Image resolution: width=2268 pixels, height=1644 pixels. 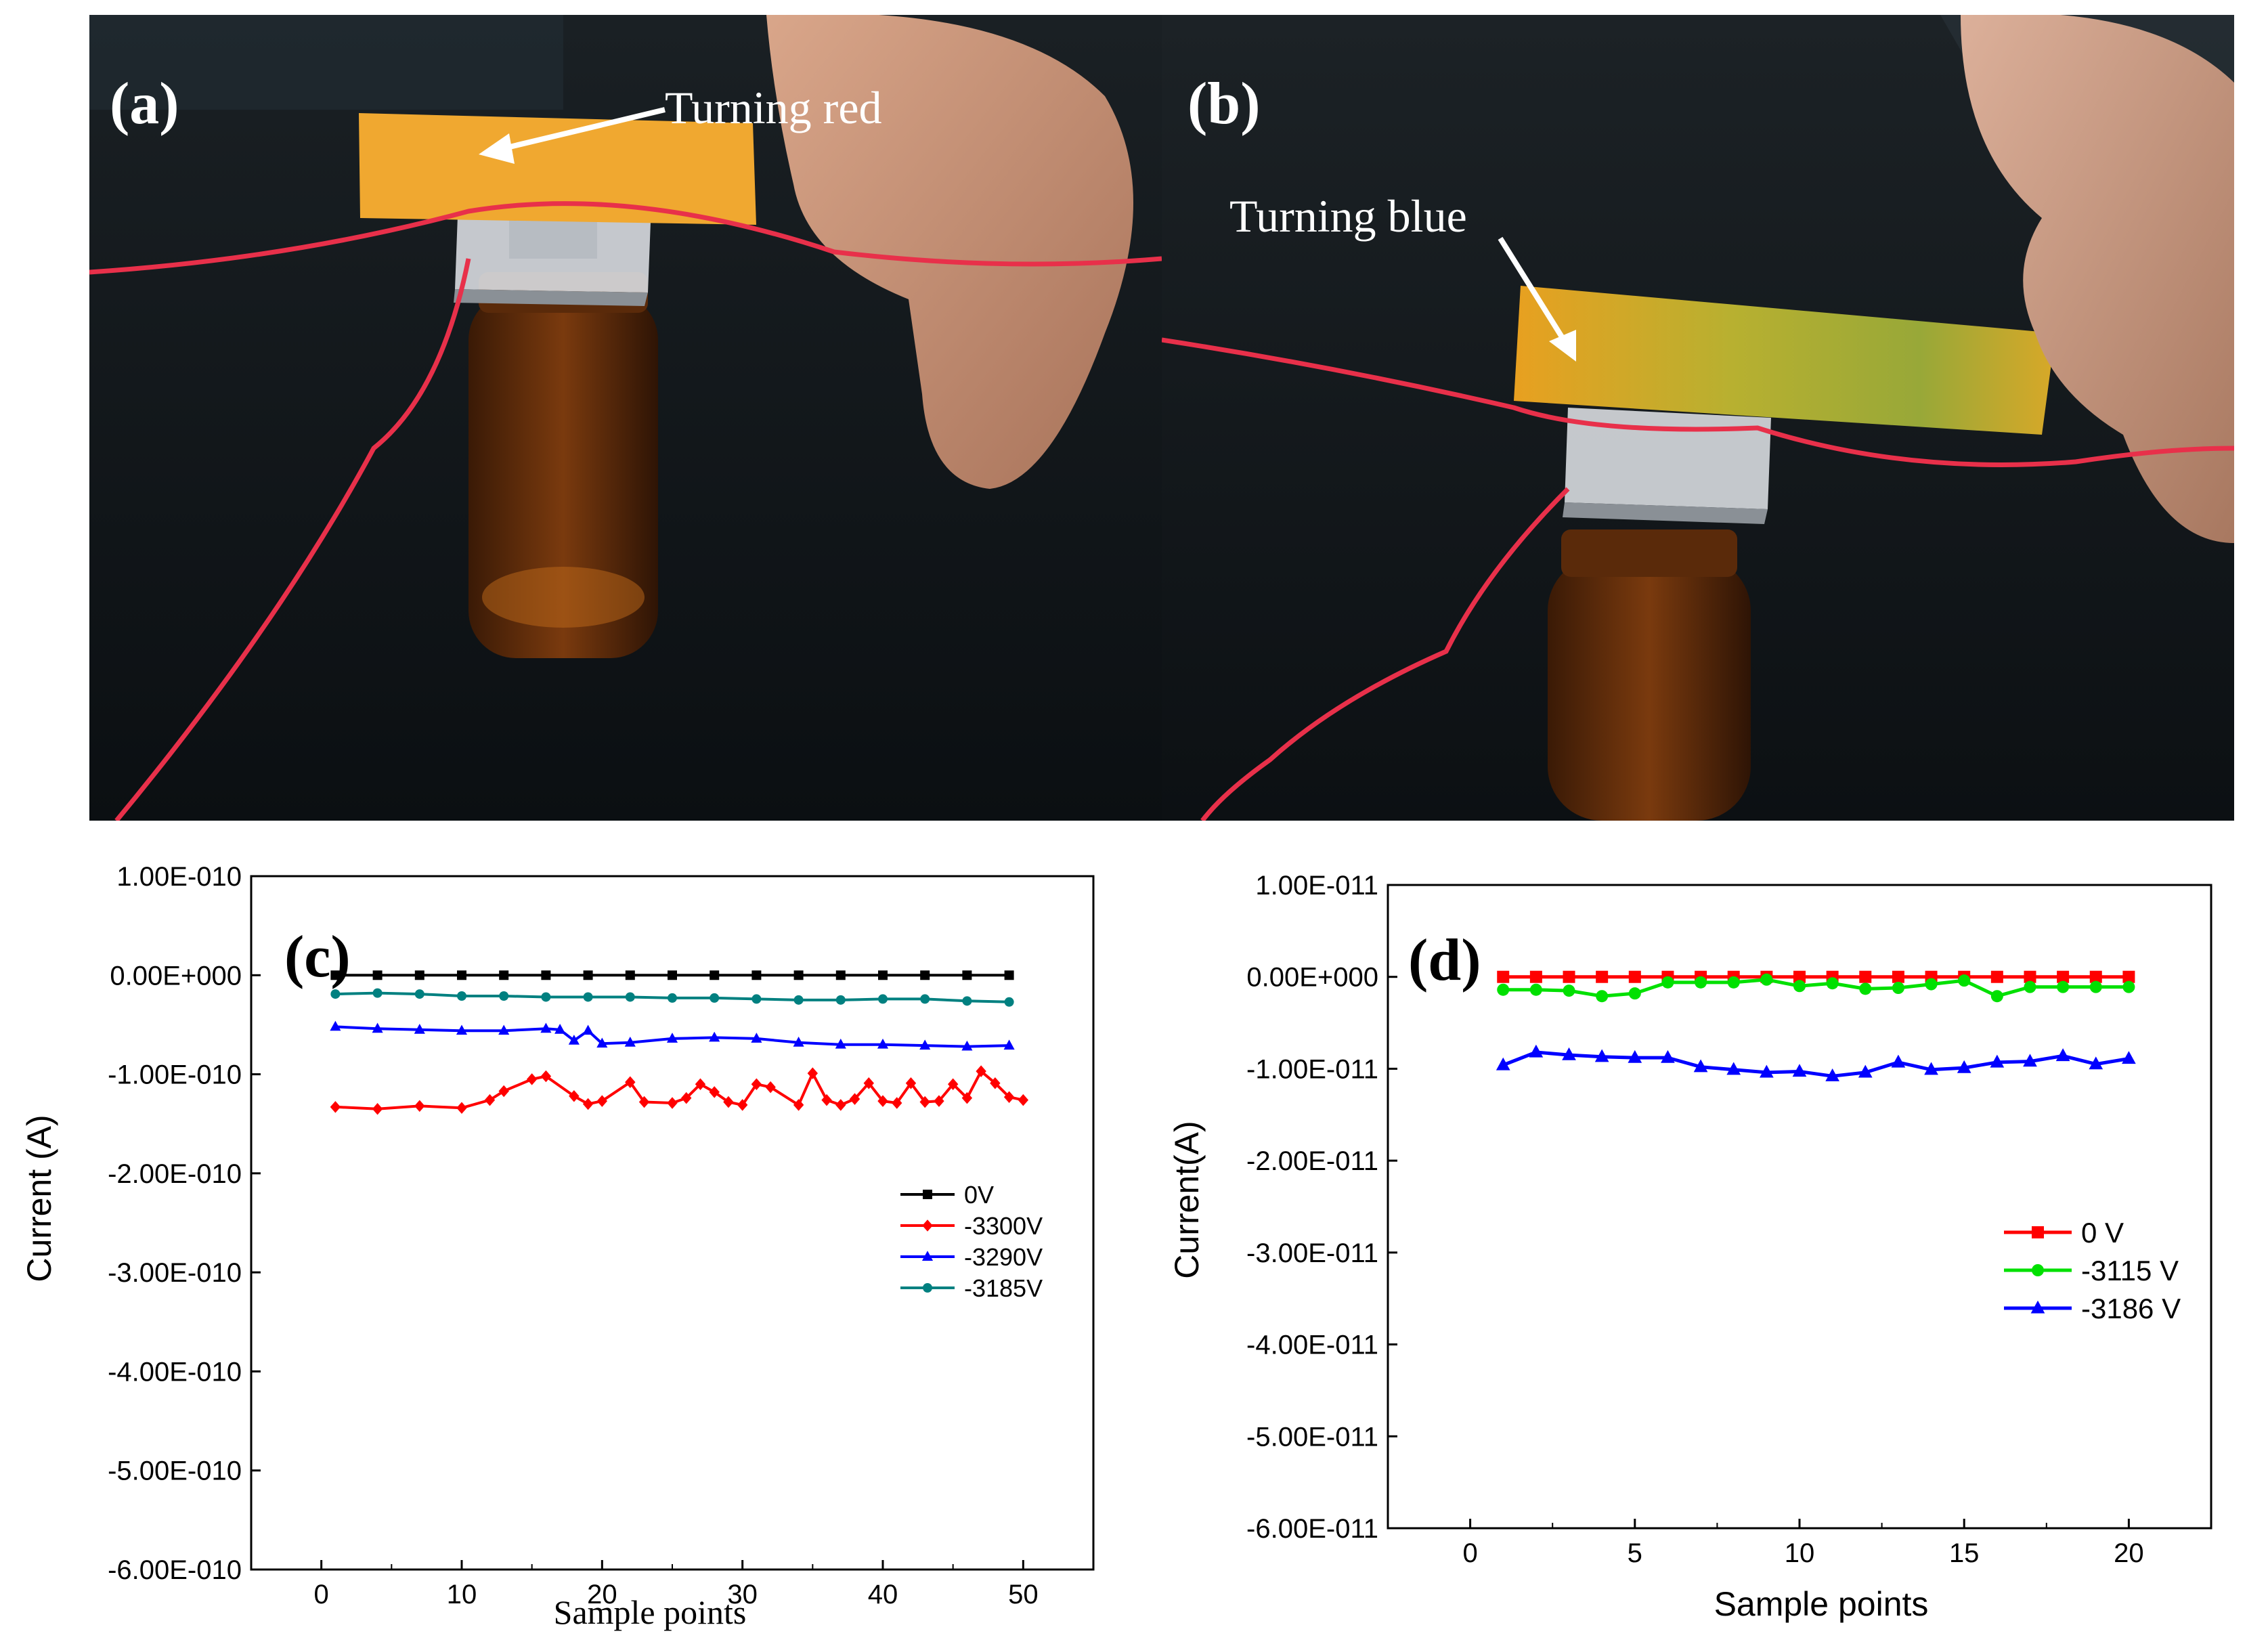 I want to click on legend-entry: 0 V, so click(x=2102, y=1233).